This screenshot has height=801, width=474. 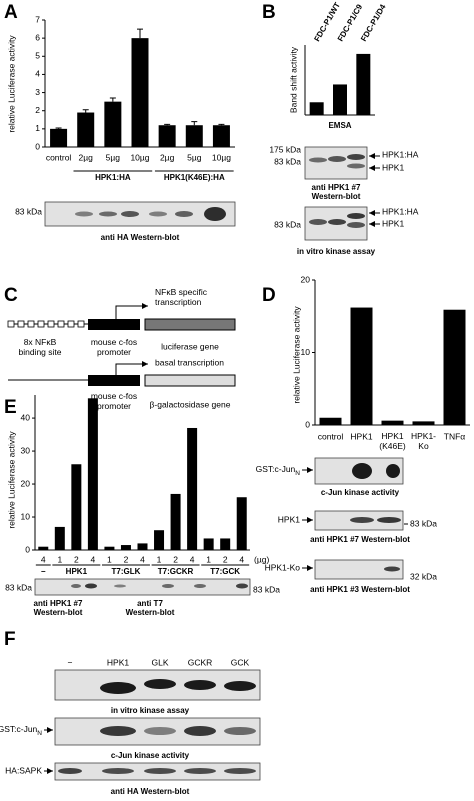 What do you see at coordinates (58, 603) in the screenshot?
I see `text-line: anti HPK1 #7` at bounding box center [58, 603].